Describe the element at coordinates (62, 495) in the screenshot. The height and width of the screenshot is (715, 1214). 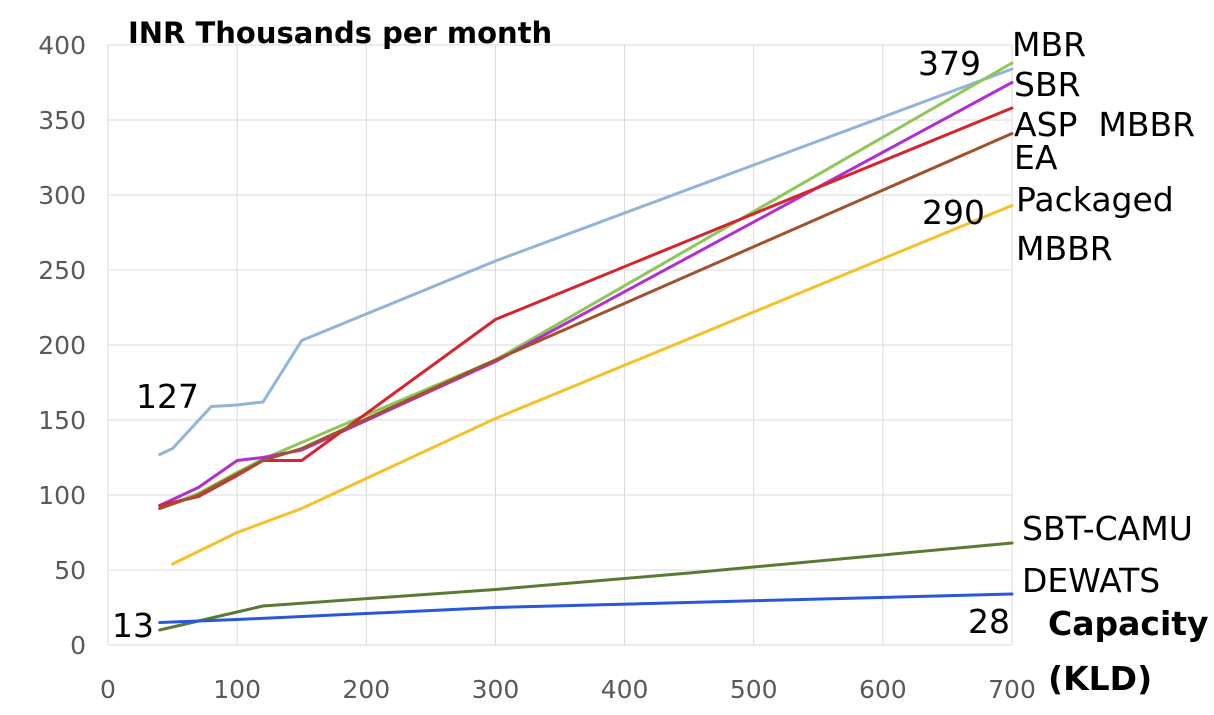
I see `y-tick-label: 100` at that location.